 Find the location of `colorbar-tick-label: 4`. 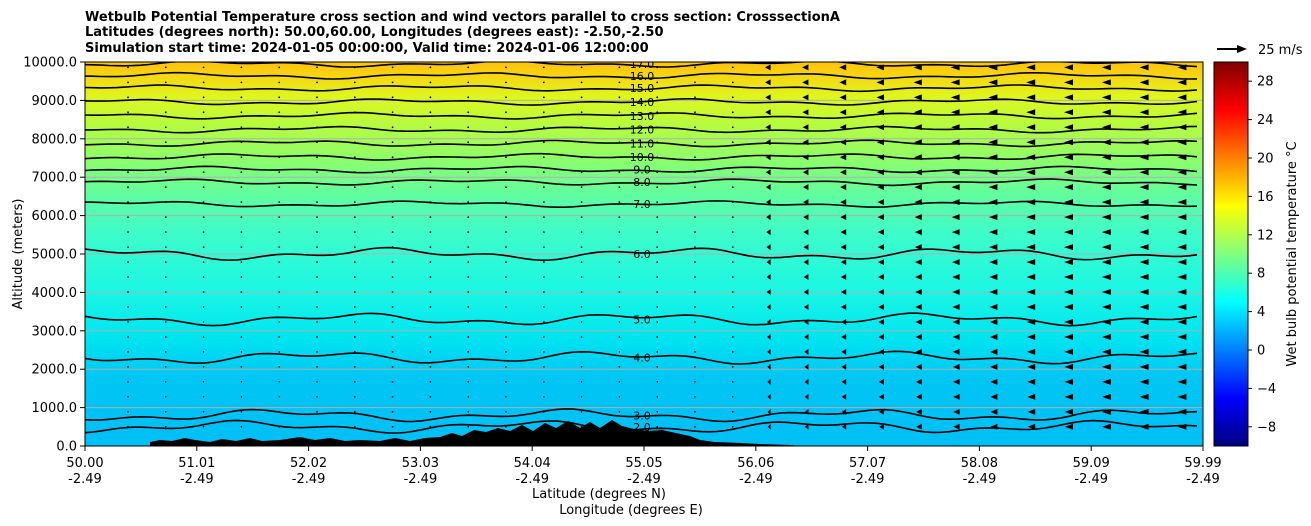

colorbar-tick-label: 4 is located at coordinates (1261, 312).